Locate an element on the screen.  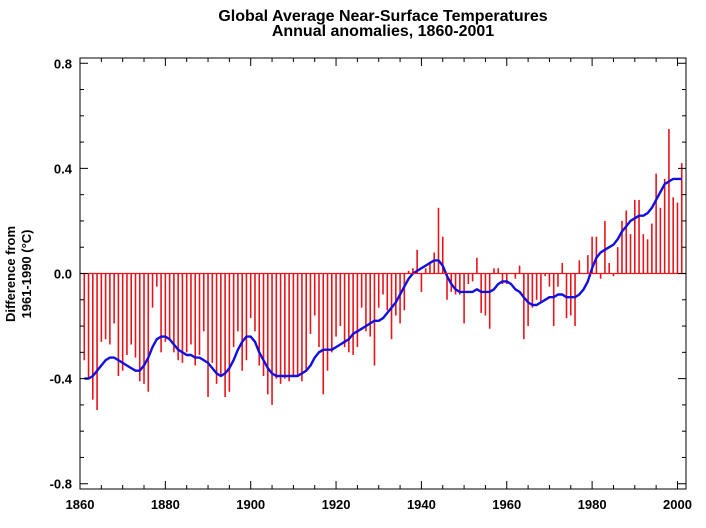
y-tick-label: -0.8 is located at coordinates (61, 484).